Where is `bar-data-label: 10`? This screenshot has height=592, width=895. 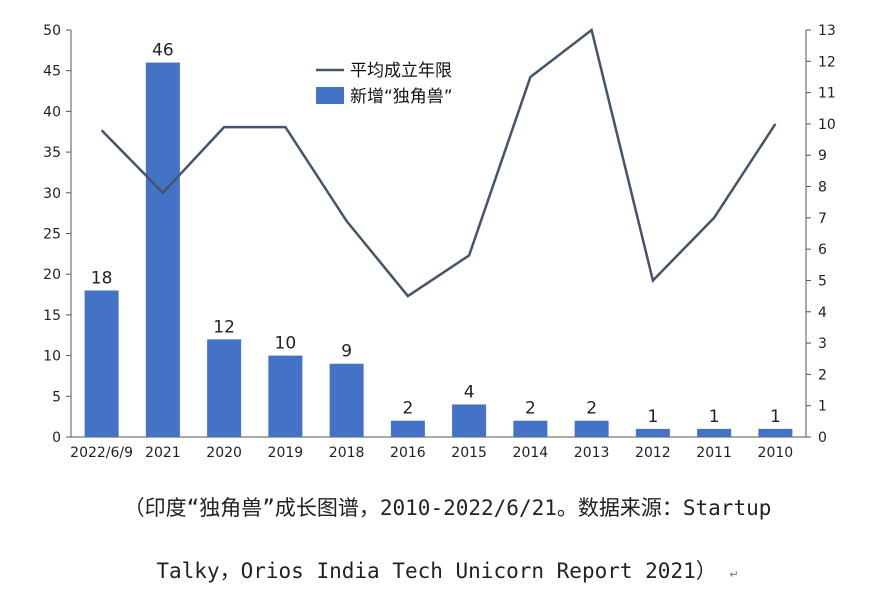
bar-data-label: 10 is located at coordinates (286, 344).